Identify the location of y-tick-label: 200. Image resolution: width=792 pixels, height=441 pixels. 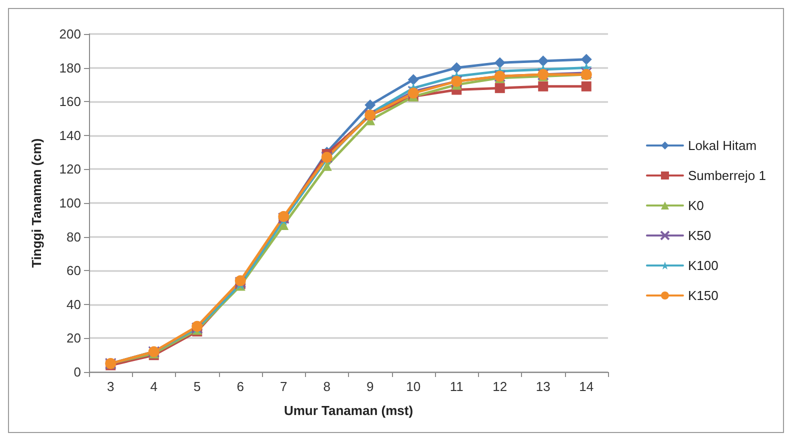
(70, 34).